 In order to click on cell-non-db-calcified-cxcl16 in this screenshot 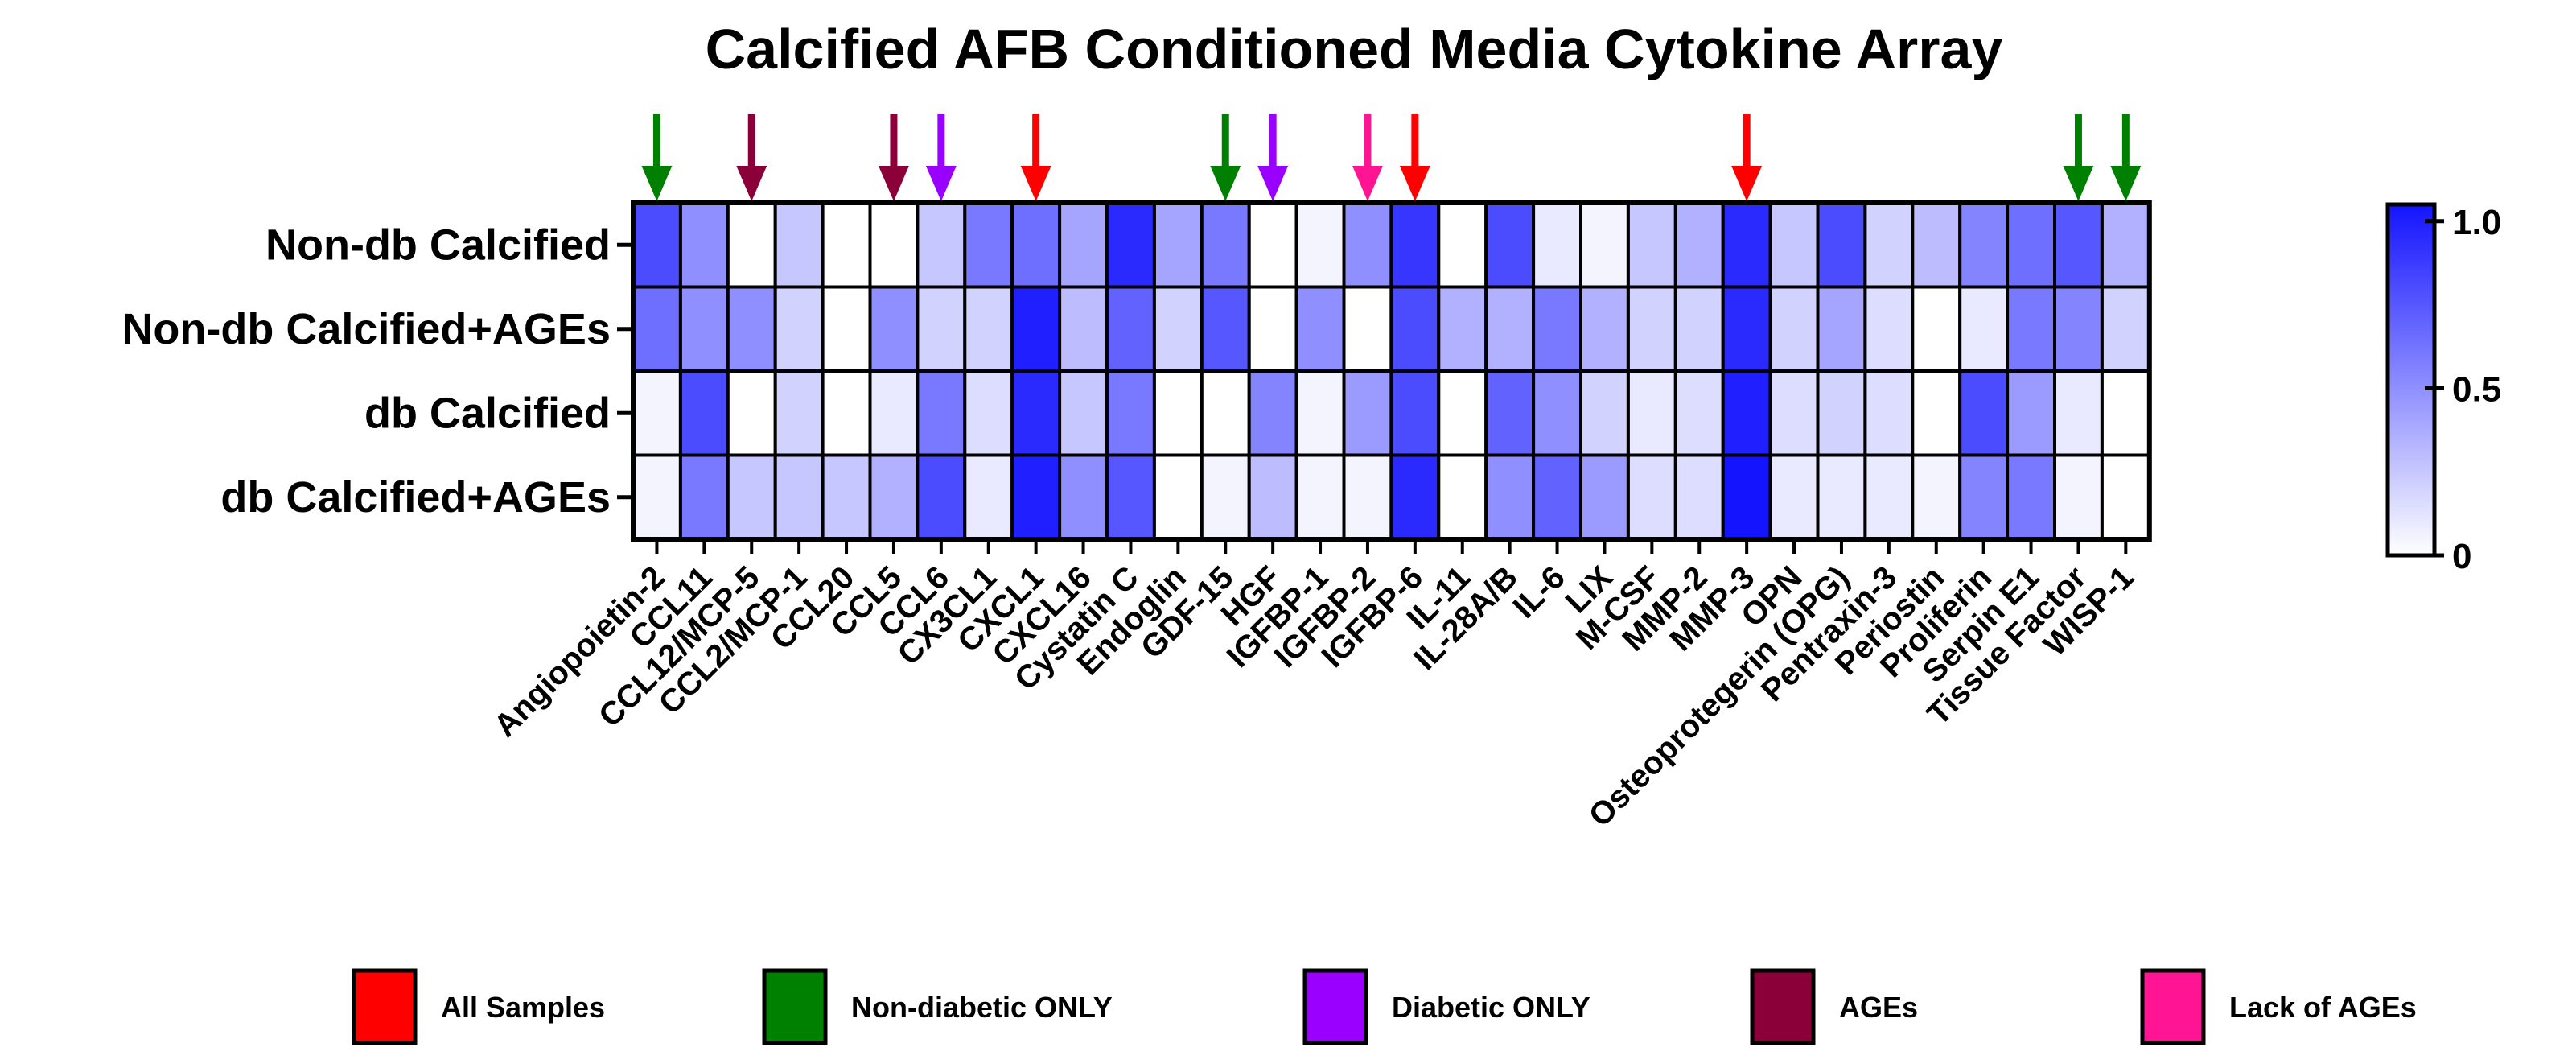, I will do `click(1083, 245)`.